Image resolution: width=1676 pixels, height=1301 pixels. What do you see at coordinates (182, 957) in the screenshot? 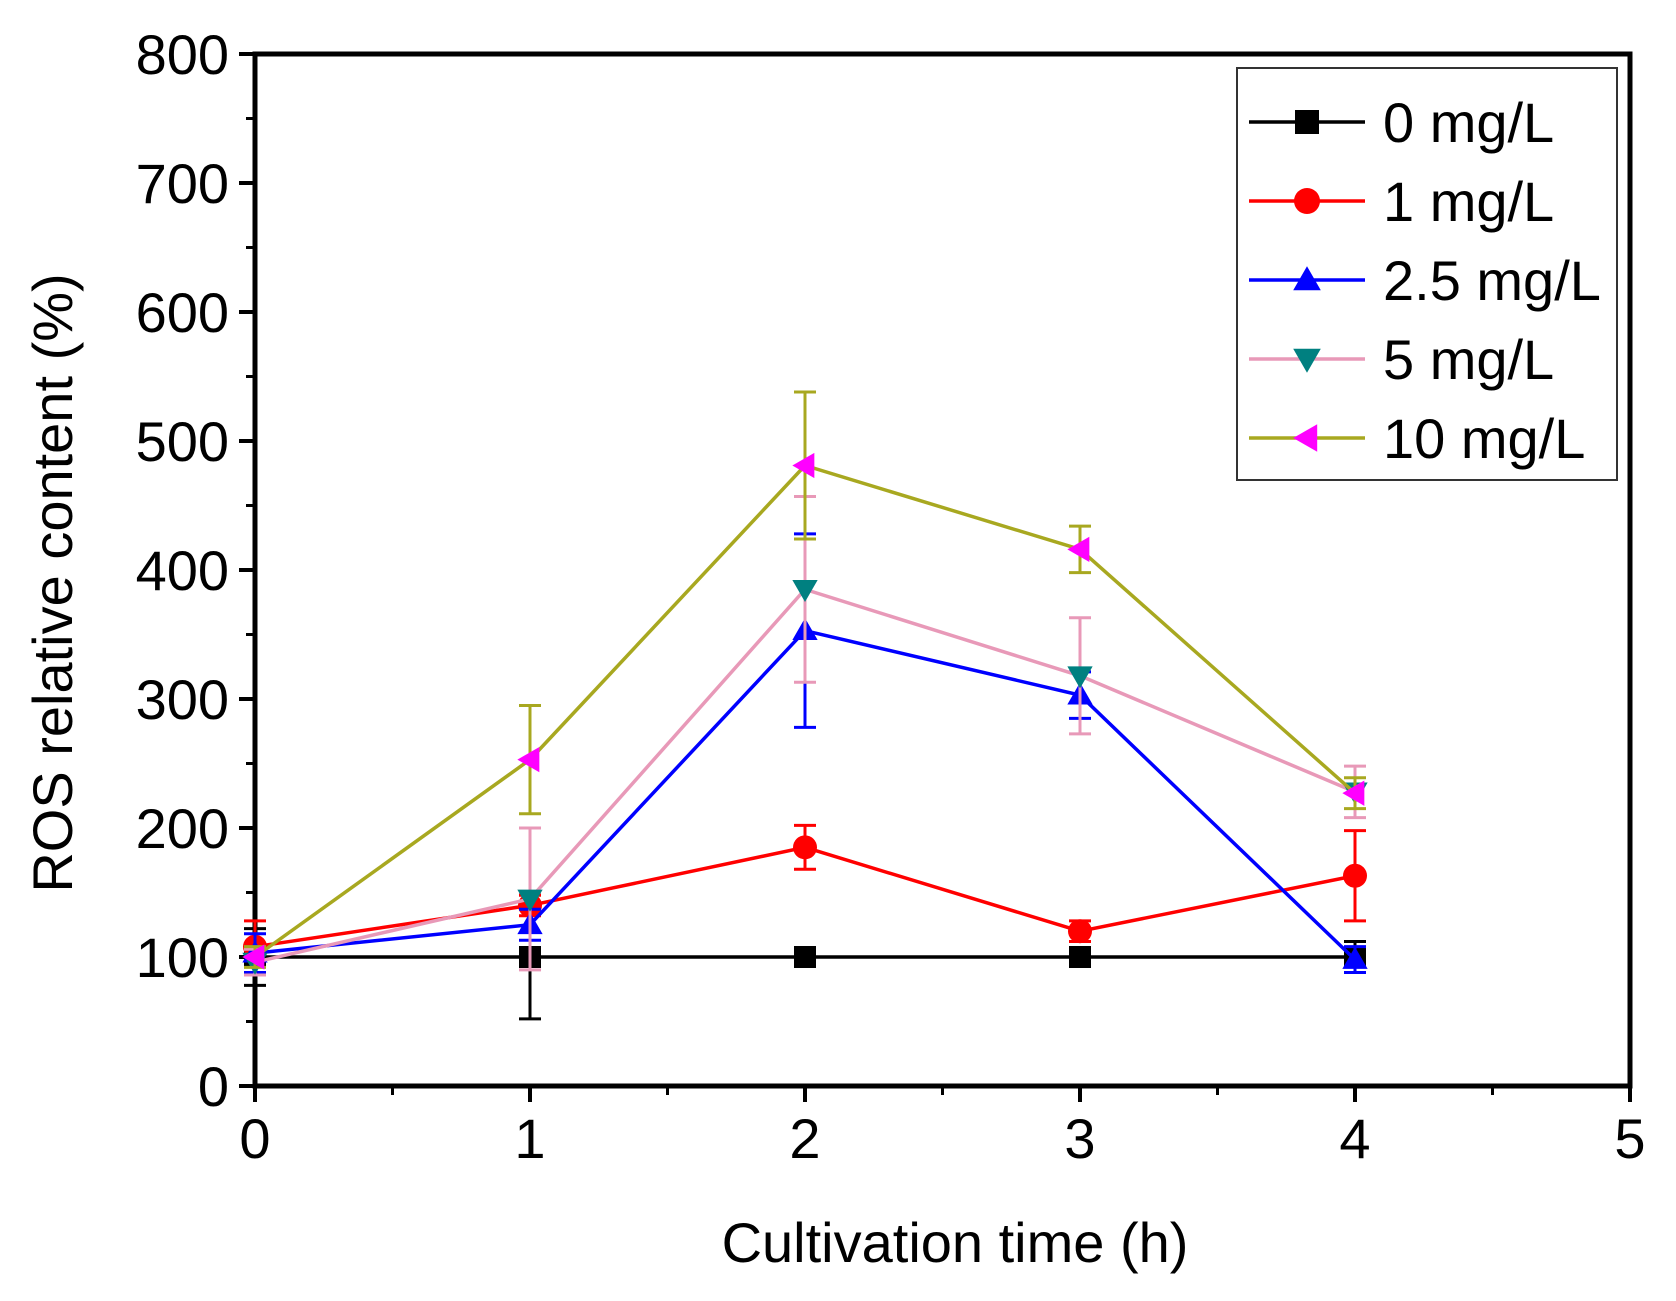
I see `y-tick-label: 100` at bounding box center [182, 957].